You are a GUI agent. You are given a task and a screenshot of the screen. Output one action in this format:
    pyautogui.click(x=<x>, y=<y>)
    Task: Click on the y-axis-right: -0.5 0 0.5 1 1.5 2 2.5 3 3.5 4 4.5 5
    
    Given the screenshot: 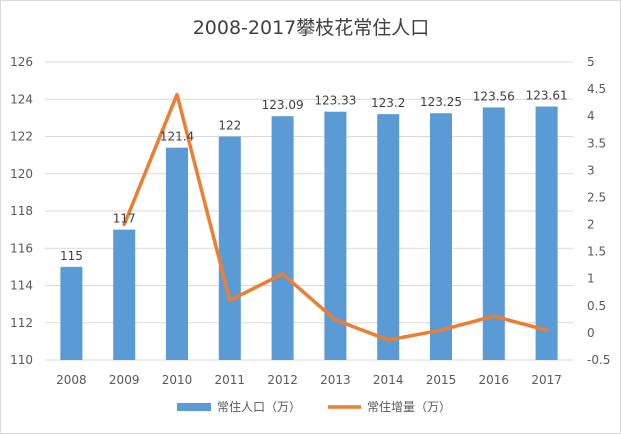 What is the action you would take?
    pyautogui.click(x=598, y=211)
    